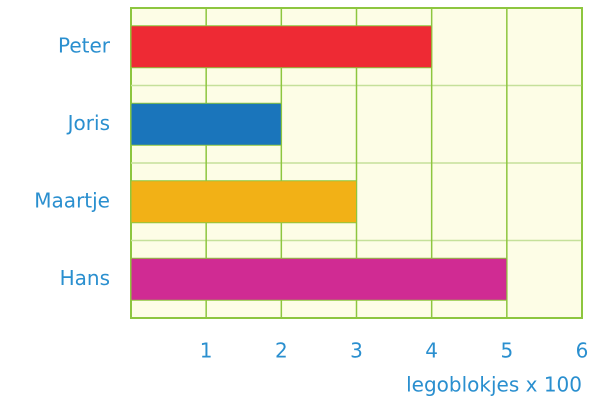 Image resolution: width=592 pixels, height=403 pixels. I want to click on x-tick-label: 3, so click(356, 351).